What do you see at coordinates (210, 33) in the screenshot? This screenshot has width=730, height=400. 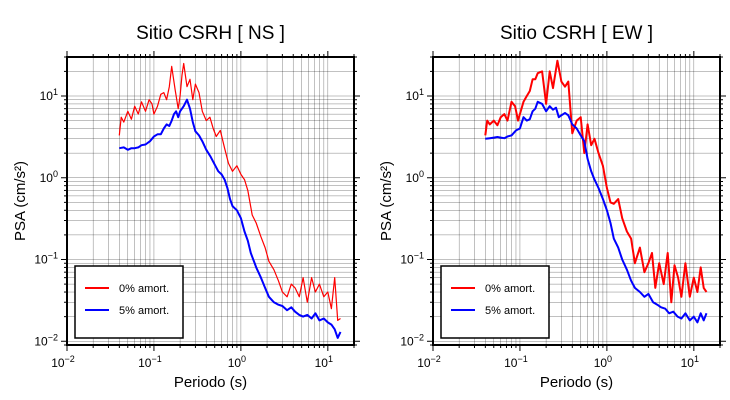 I see `chart-title: Sitio CSRH [ NS ]` at bounding box center [210, 33].